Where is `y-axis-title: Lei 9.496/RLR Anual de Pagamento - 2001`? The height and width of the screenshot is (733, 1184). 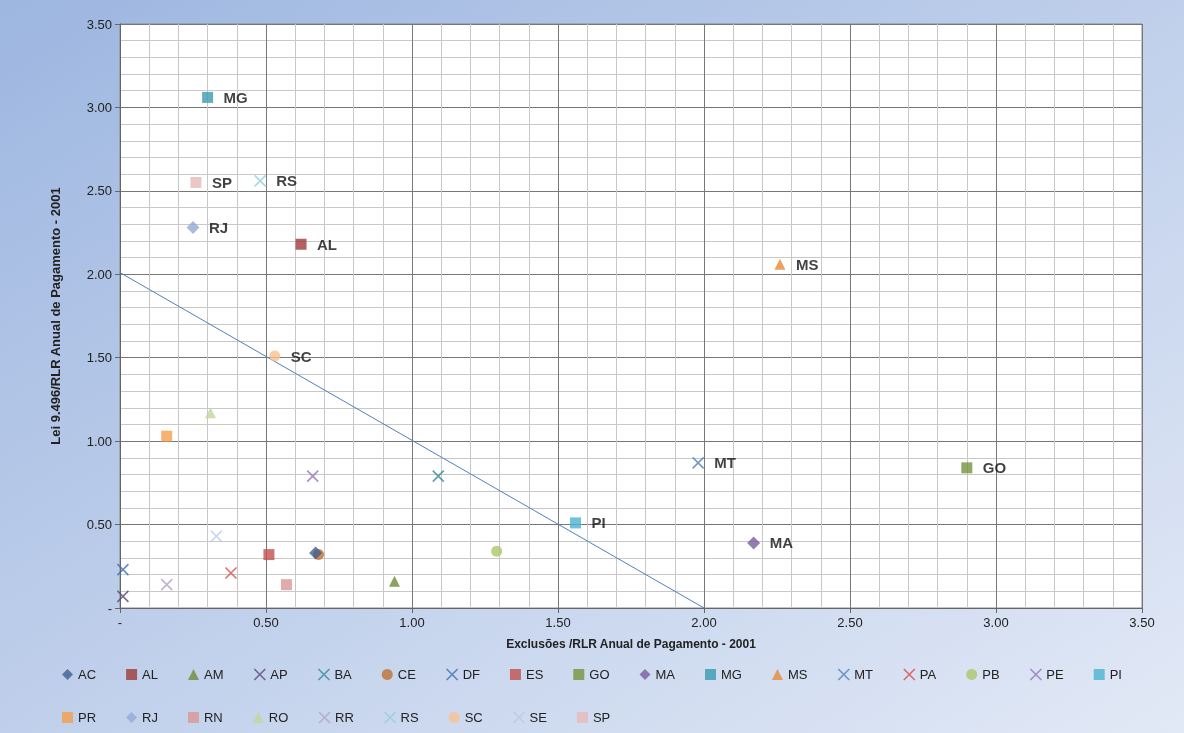
y-axis-title: Lei 9.496/RLR Anual de Pagamento - 2001 is located at coordinates (55, 316).